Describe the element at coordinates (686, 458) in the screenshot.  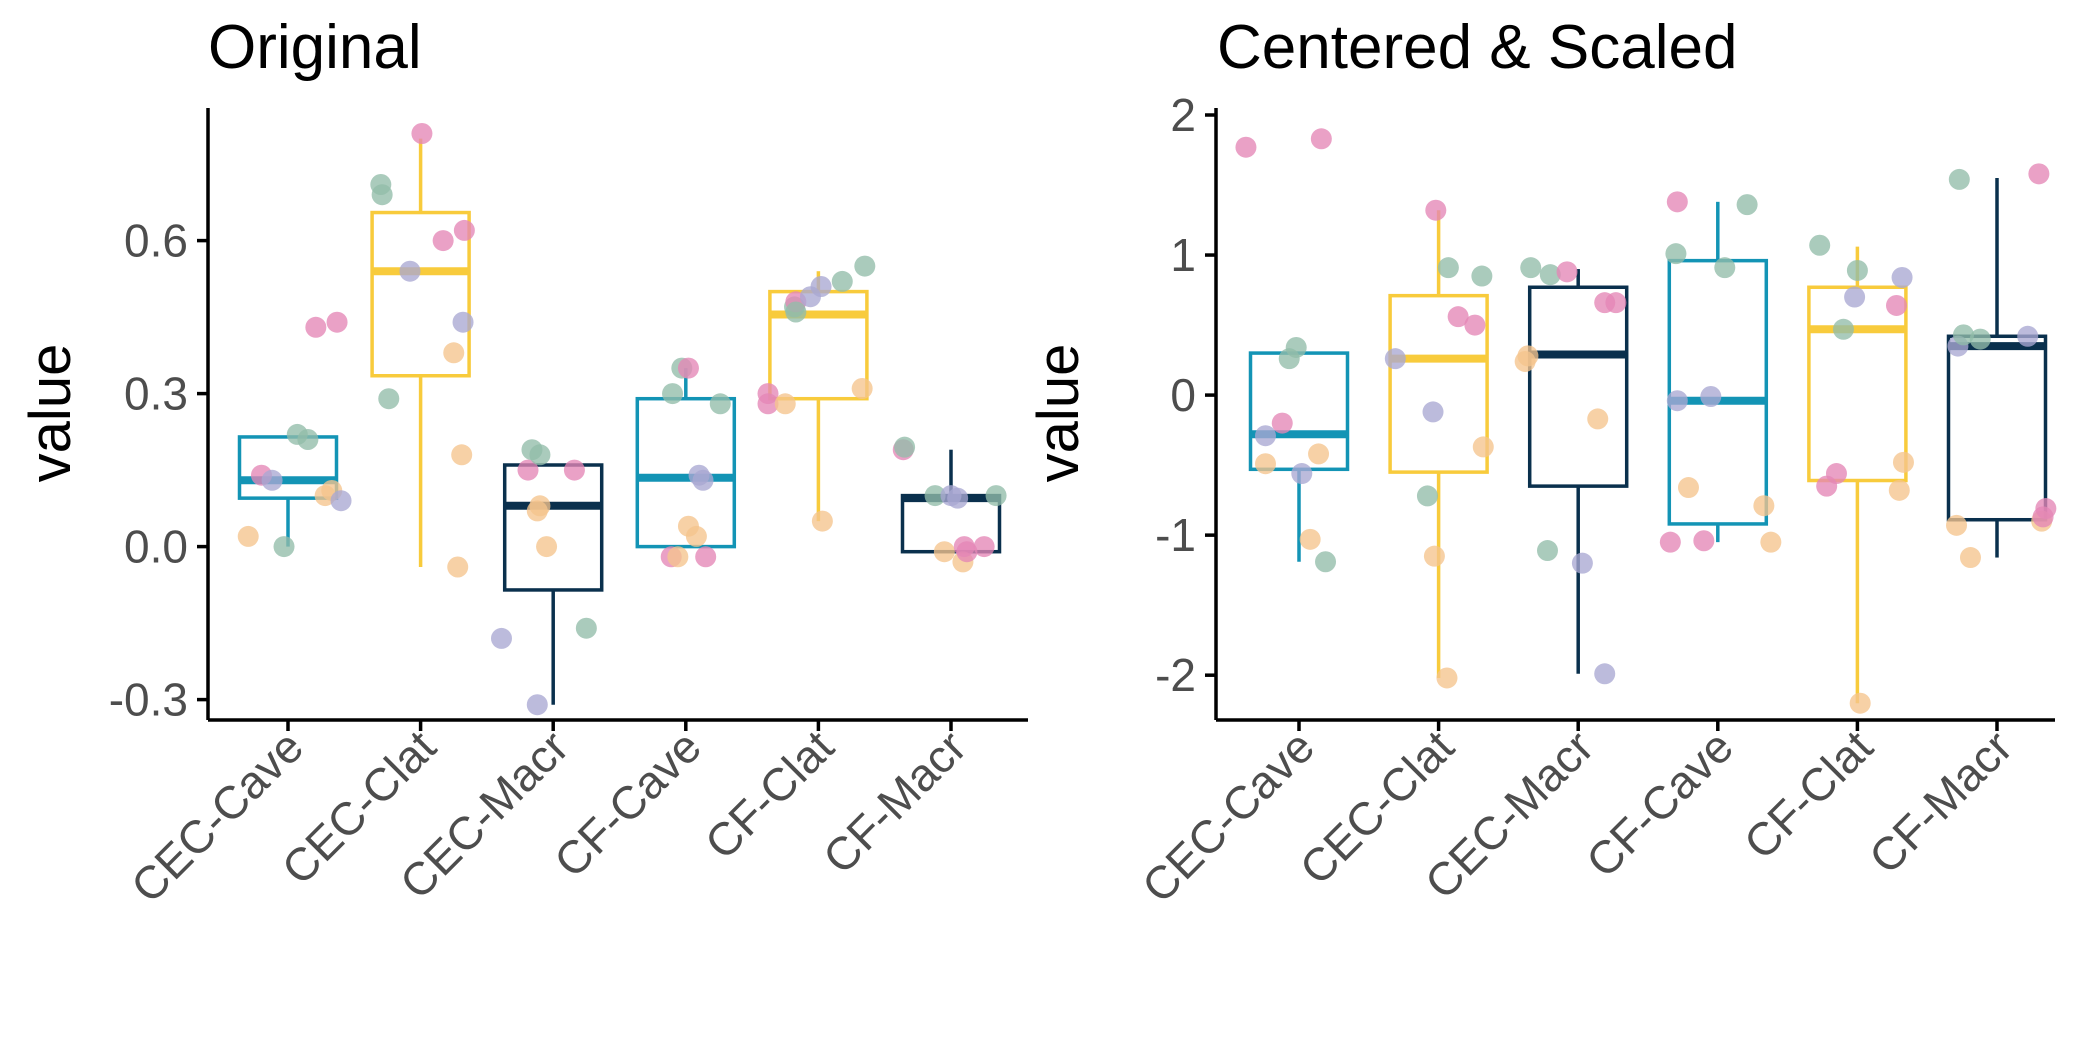
I see `box-group-cf-cave` at that location.